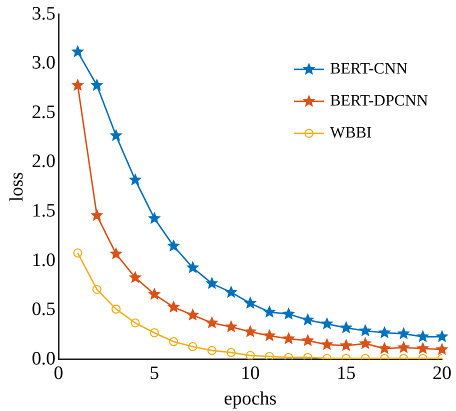  I want to click on x-tick-label: 15, so click(346, 373).